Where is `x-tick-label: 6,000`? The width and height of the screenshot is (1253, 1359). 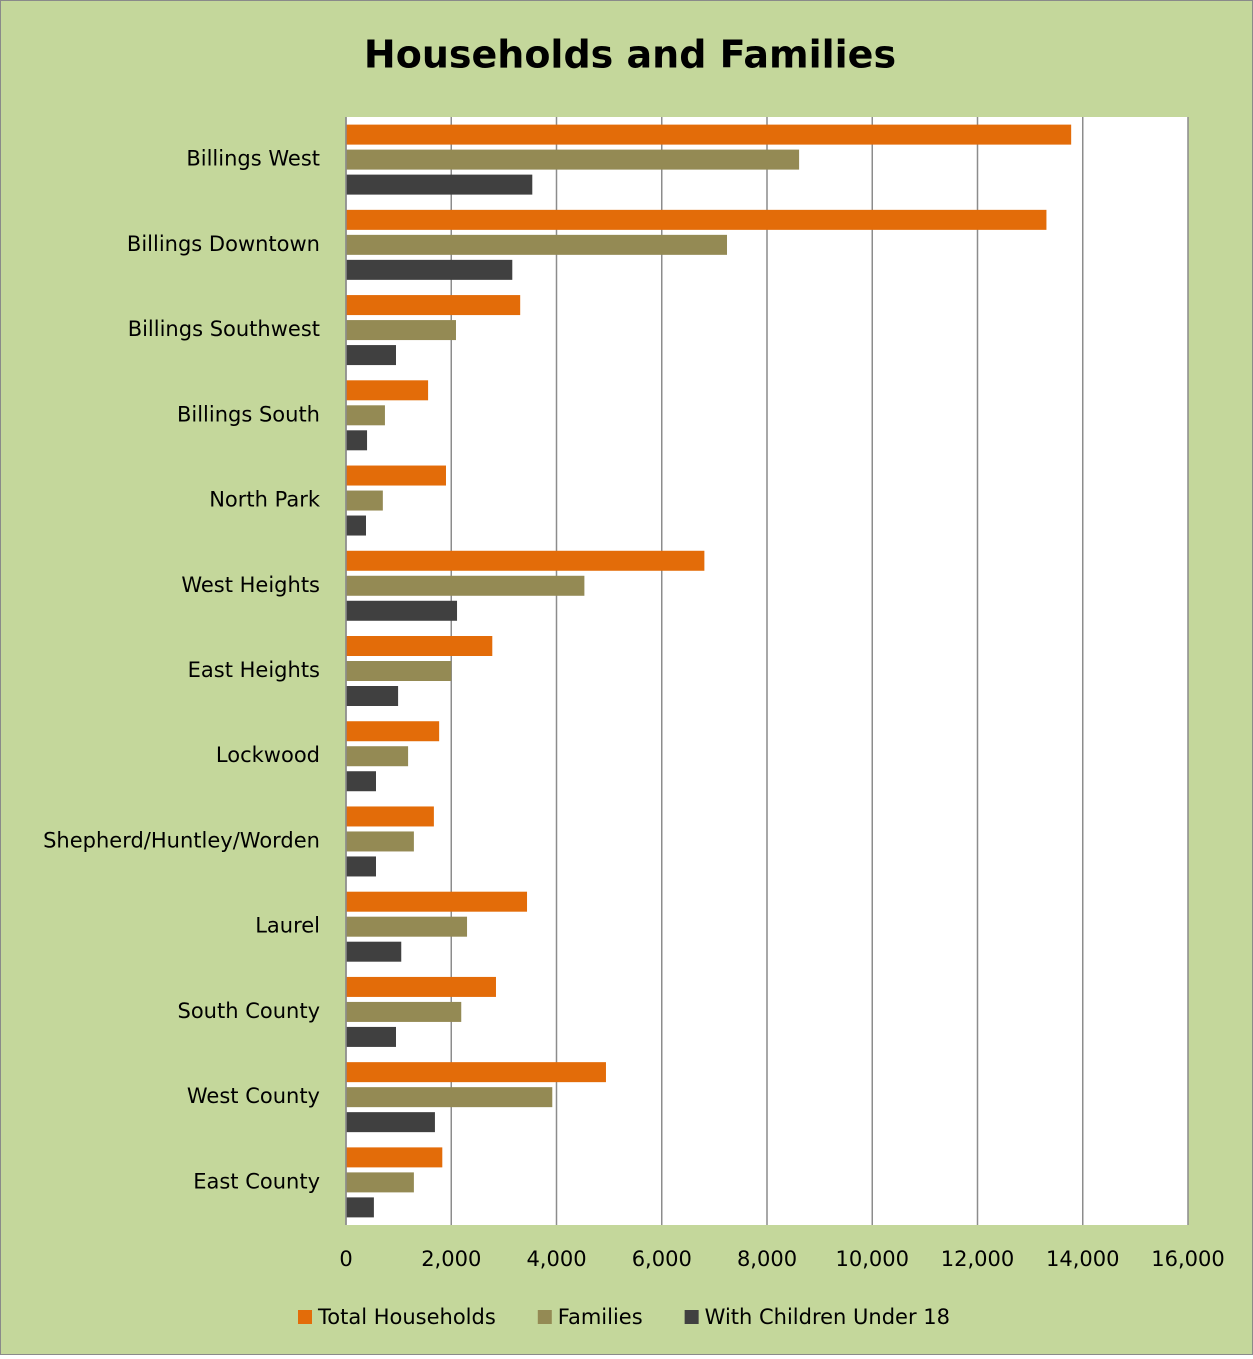 x-tick-label: 6,000 is located at coordinates (662, 1259).